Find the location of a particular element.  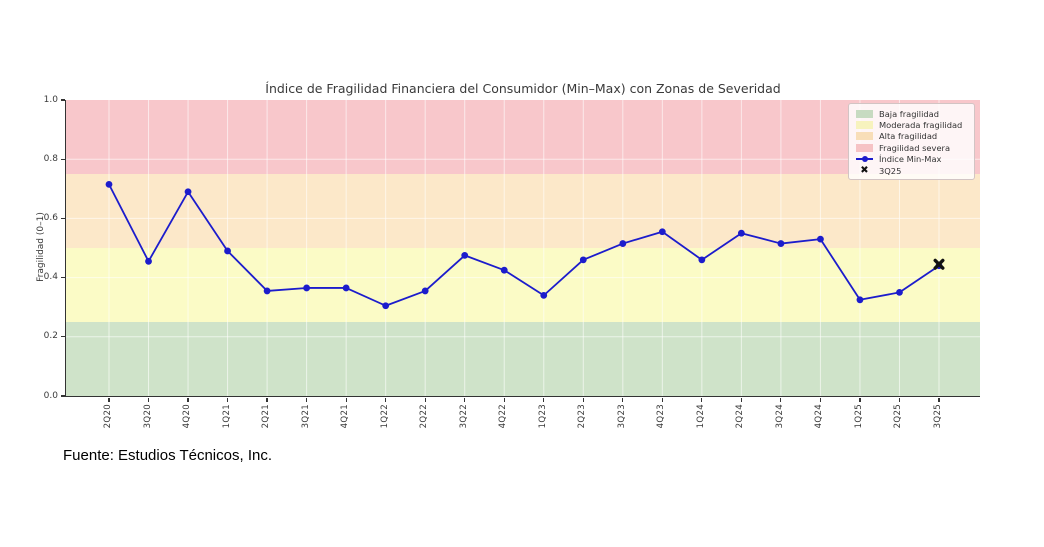

data-point-4Q23 is located at coordinates (662, 232).